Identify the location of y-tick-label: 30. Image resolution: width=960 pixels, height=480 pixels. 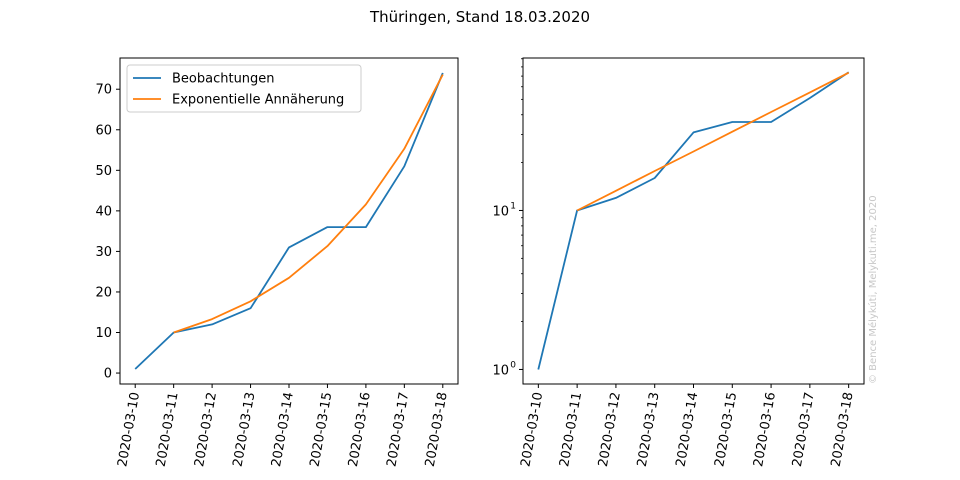
(103, 252).